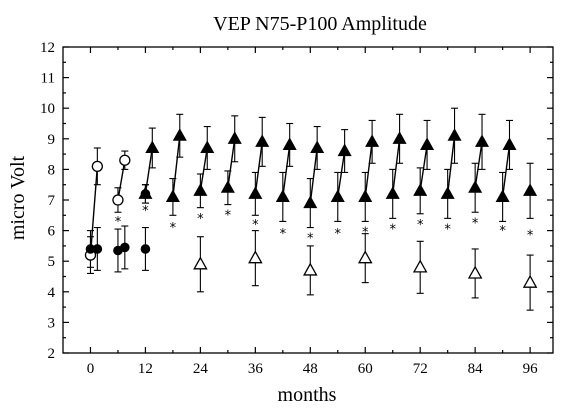 The width and height of the screenshot is (569, 409). What do you see at coordinates (307, 395) in the screenshot?
I see `x-axis-label: months` at bounding box center [307, 395].